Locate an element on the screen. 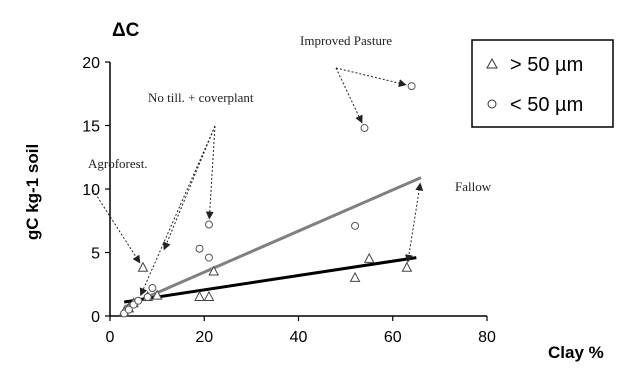 The width and height of the screenshot is (625, 370). annotation-fallow: Fallow is located at coordinates (473, 186).